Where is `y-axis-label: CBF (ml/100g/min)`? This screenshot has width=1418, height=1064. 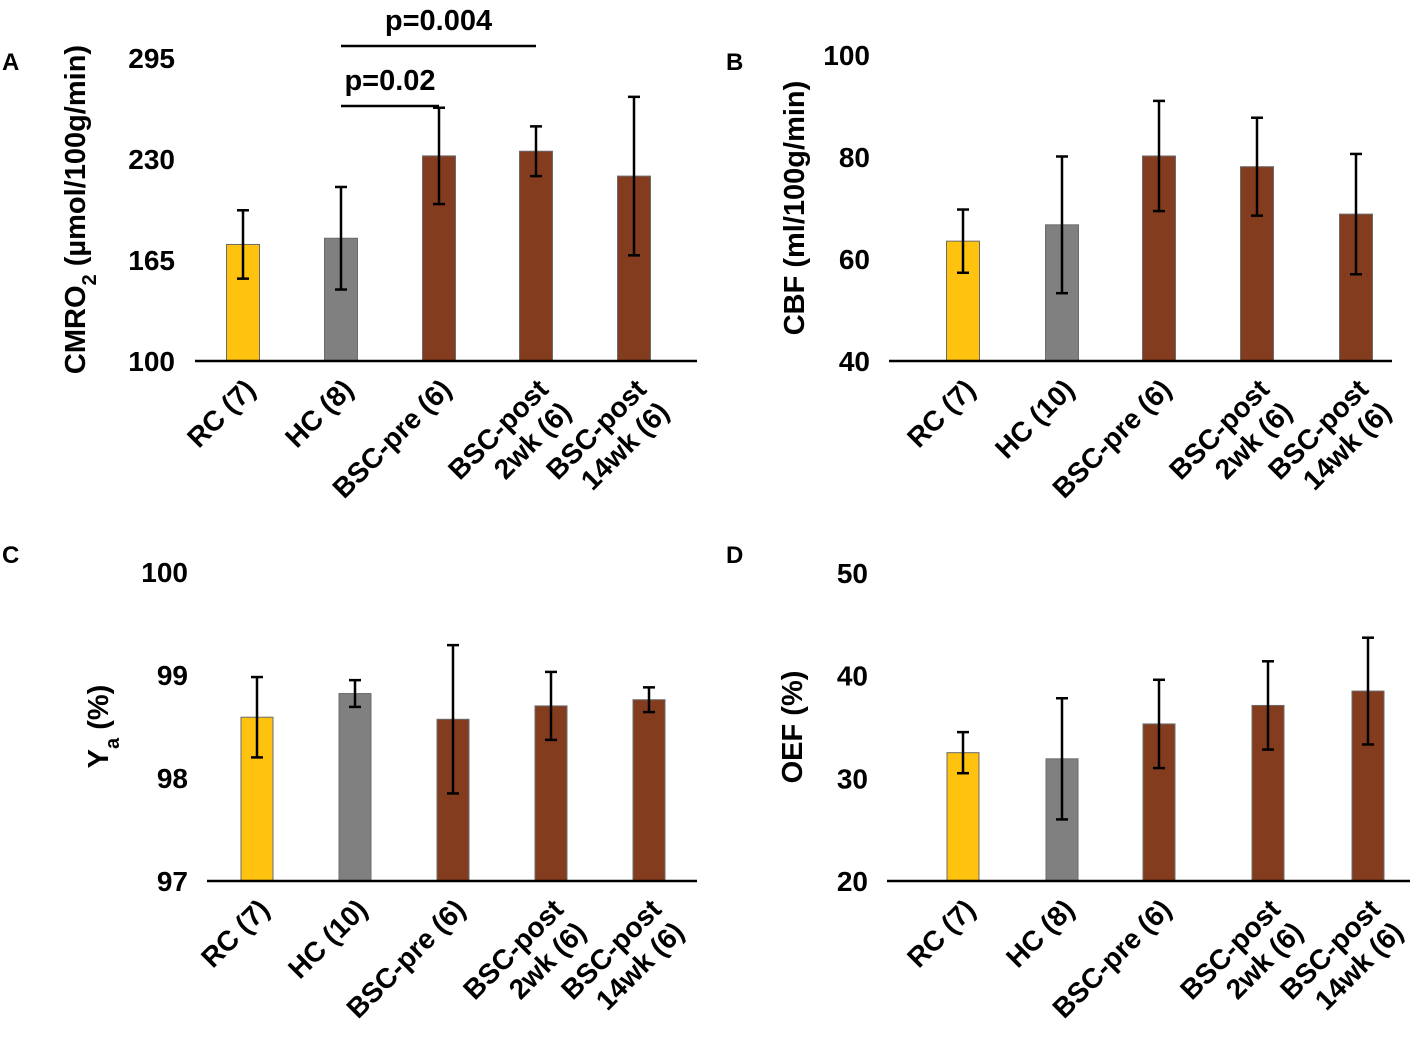 y-axis-label: CBF (ml/100g/min) is located at coordinates (795, 208).